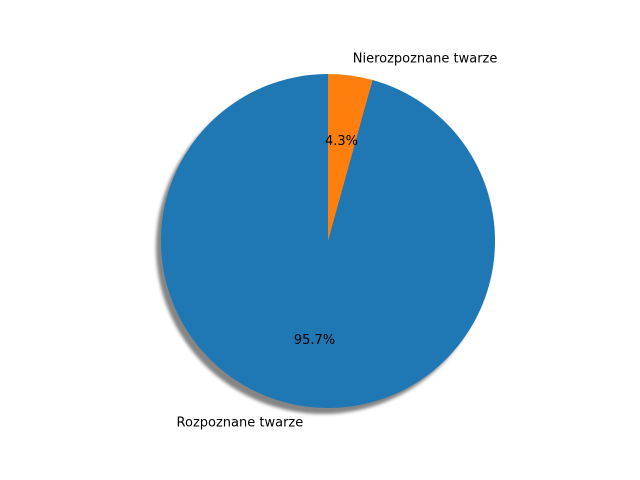 Image resolution: width=640 pixels, height=480 pixels. What do you see at coordinates (314, 340) in the screenshot?
I see `percent-label-rozpoznane: 95.7%` at bounding box center [314, 340].